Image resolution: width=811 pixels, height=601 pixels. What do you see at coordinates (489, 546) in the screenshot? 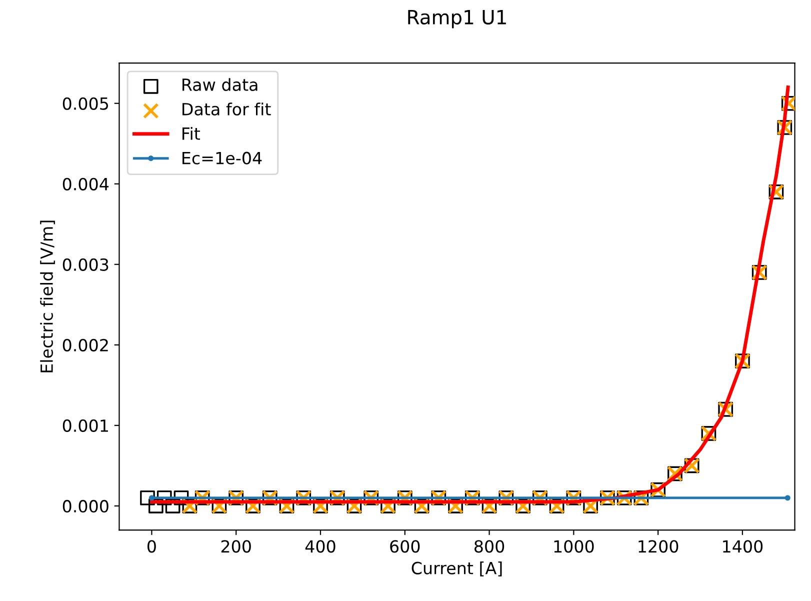
I see `x-tick-label: 800` at bounding box center [489, 546].